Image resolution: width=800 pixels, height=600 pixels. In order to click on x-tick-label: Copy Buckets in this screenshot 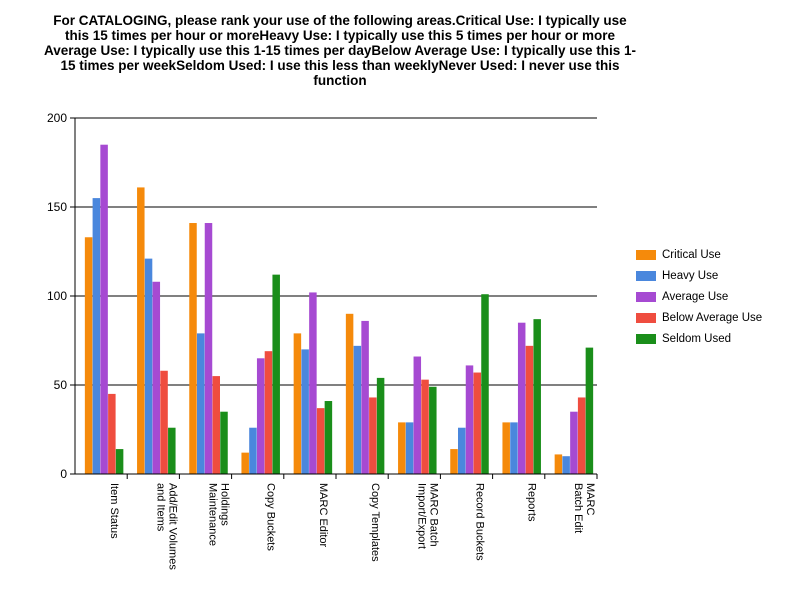, I will do `click(271, 517)`.